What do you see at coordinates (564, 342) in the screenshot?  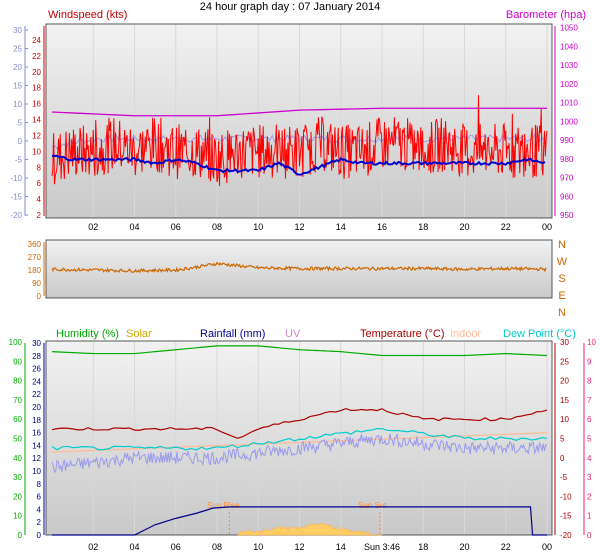 I see `temperature-axis-tick: 30` at bounding box center [564, 342].